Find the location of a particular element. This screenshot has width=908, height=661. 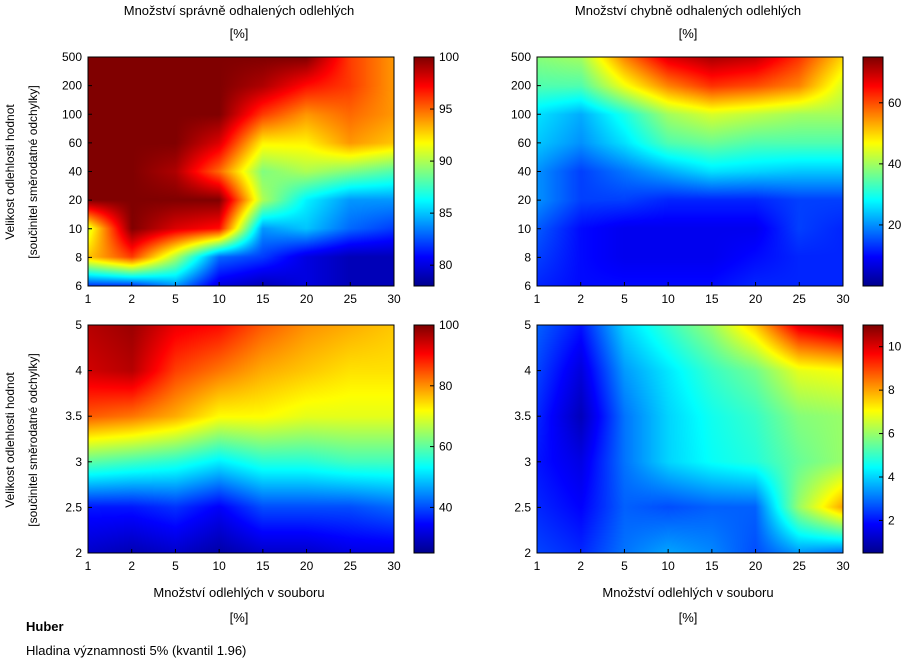

heatmap-surface-wrong_small is located at coordinates (690, 439).